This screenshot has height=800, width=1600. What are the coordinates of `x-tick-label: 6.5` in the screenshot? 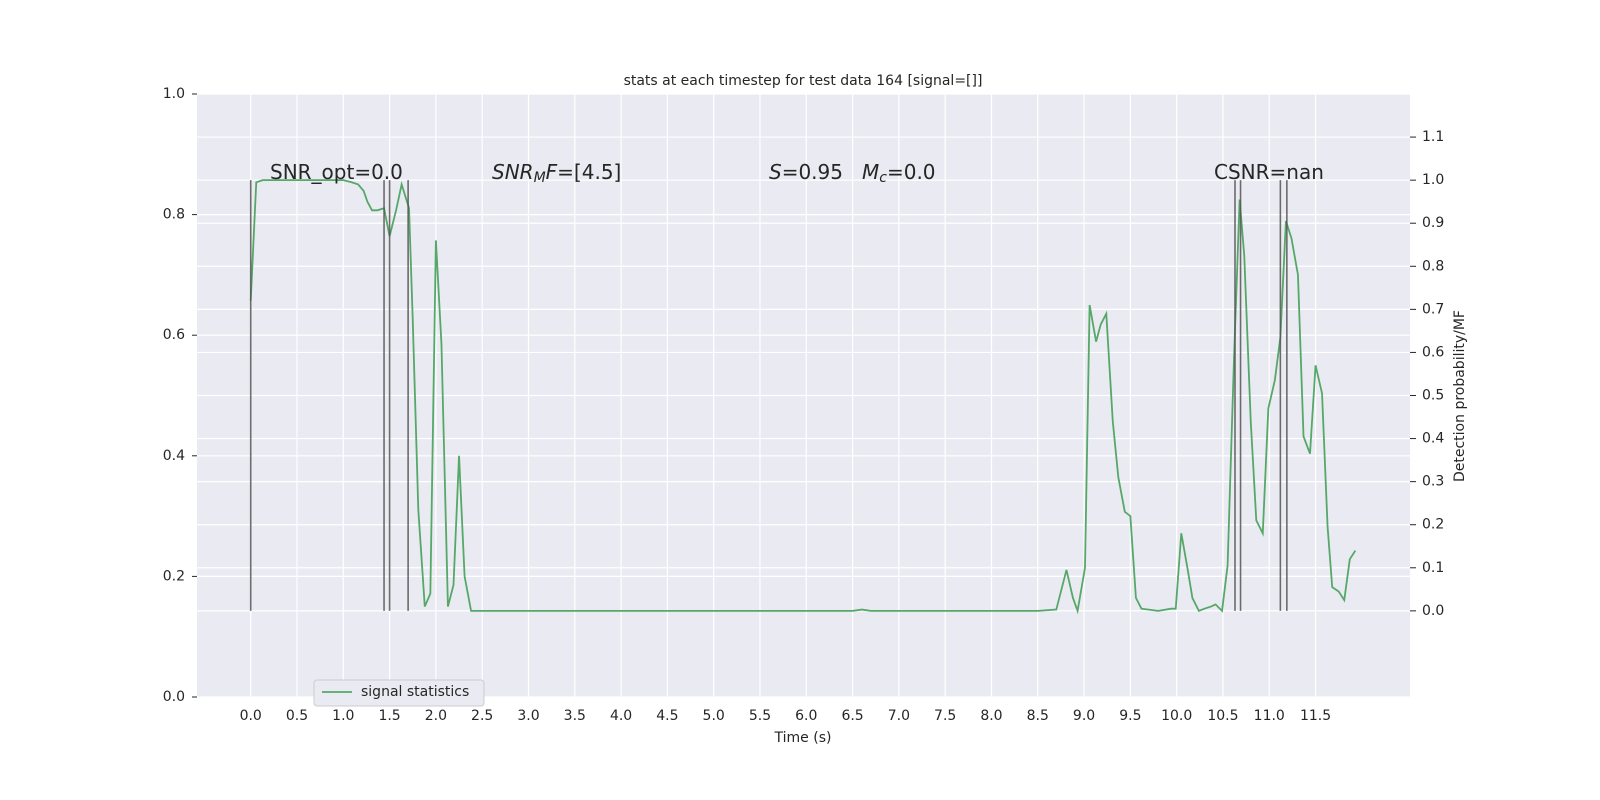 It's located at (852, 716).